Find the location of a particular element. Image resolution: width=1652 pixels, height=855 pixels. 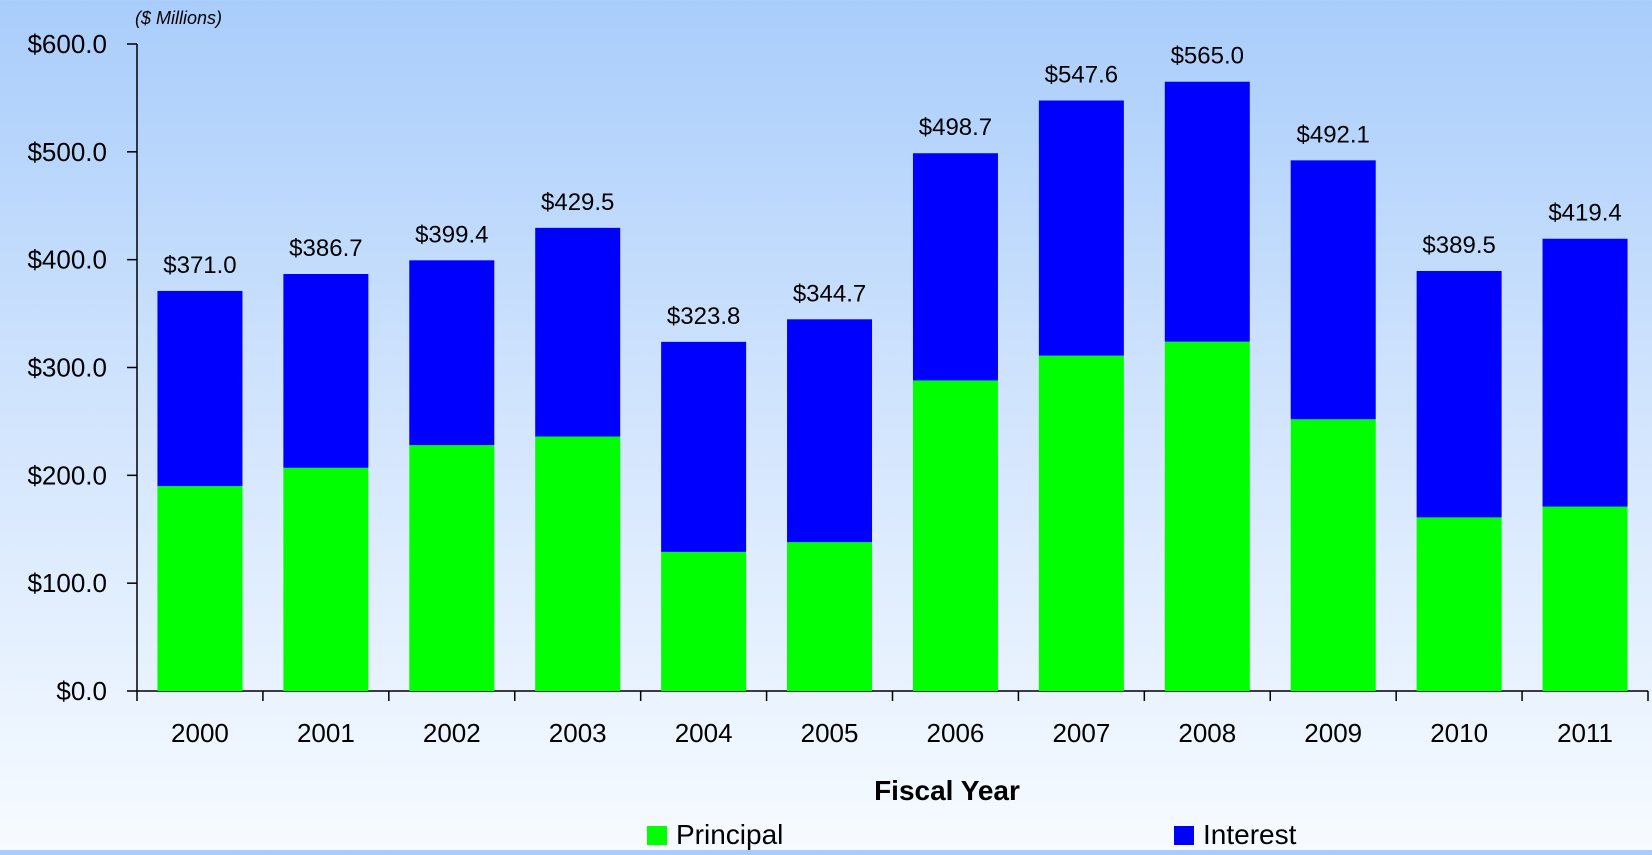

bar-principal-2002 is located at coordinates (452, 568).